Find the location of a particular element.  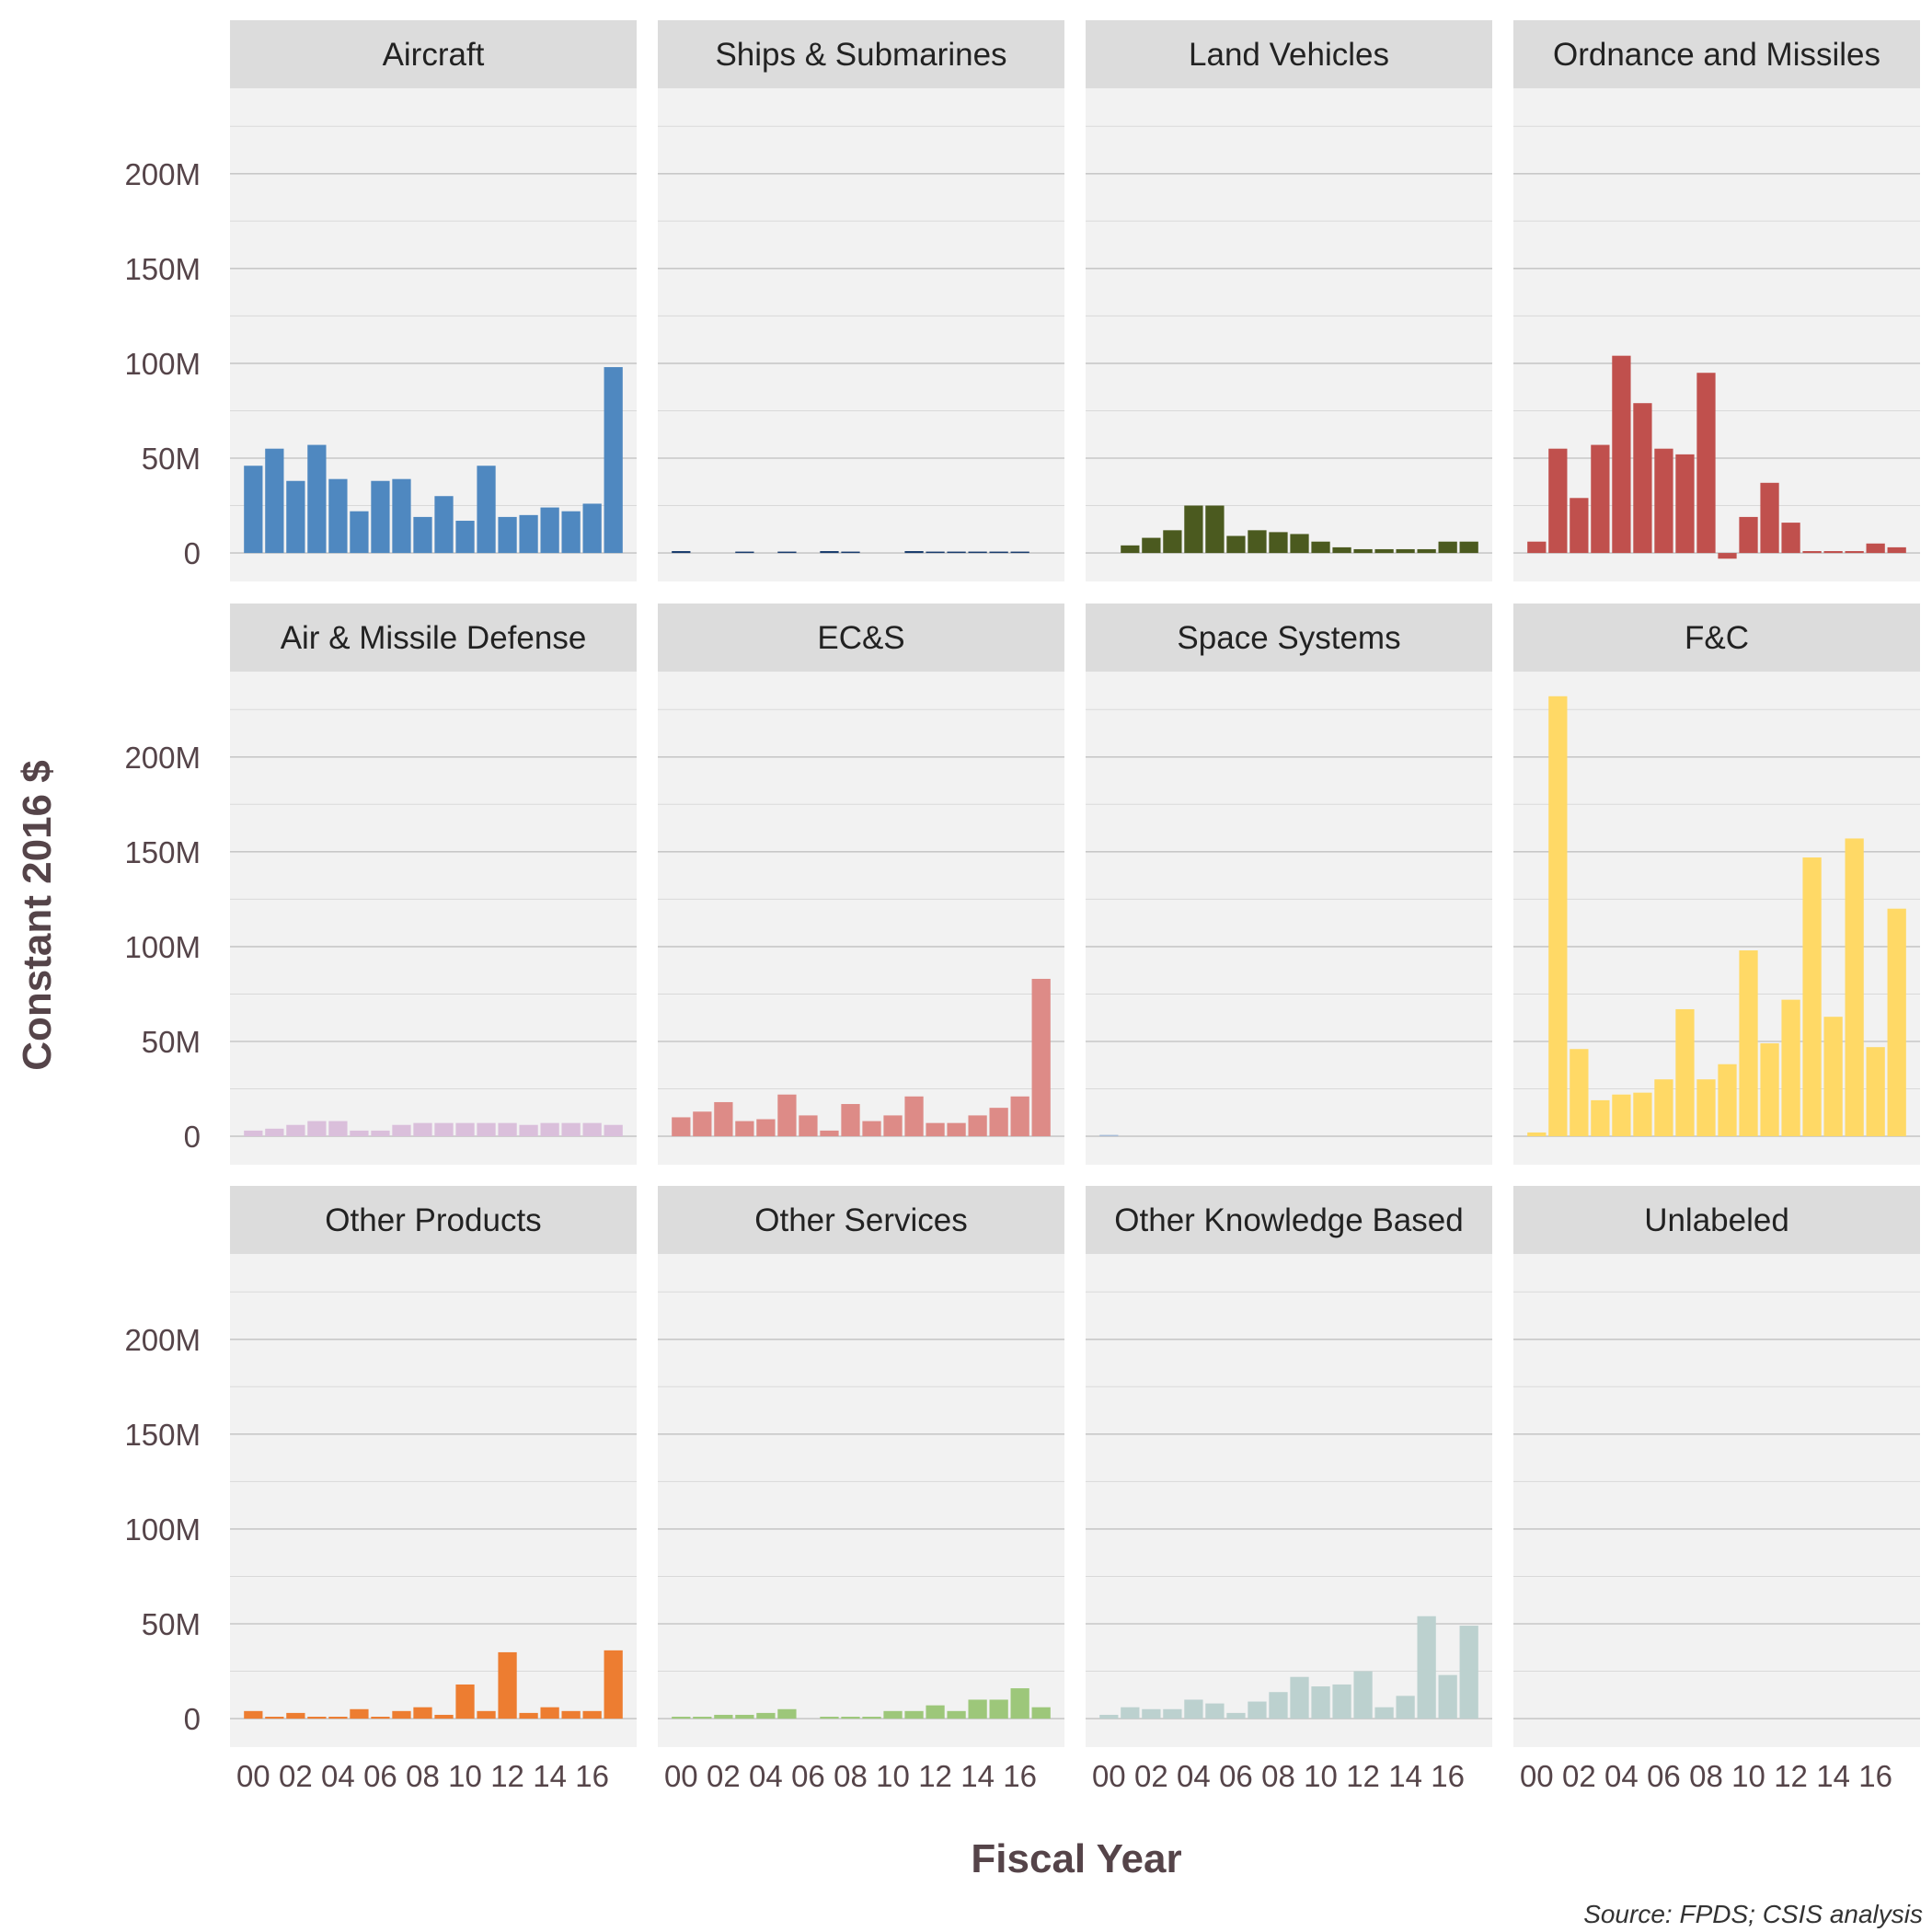

facet-panel: Space Systems is located at coordinates (1289, 884).